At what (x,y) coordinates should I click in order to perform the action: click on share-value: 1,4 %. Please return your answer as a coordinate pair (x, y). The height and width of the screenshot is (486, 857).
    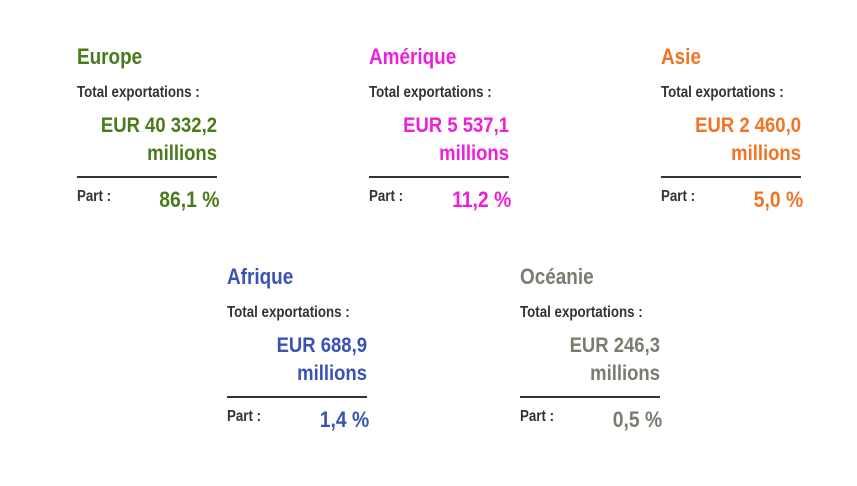
    Looking at the image, I should click on (344, 419).